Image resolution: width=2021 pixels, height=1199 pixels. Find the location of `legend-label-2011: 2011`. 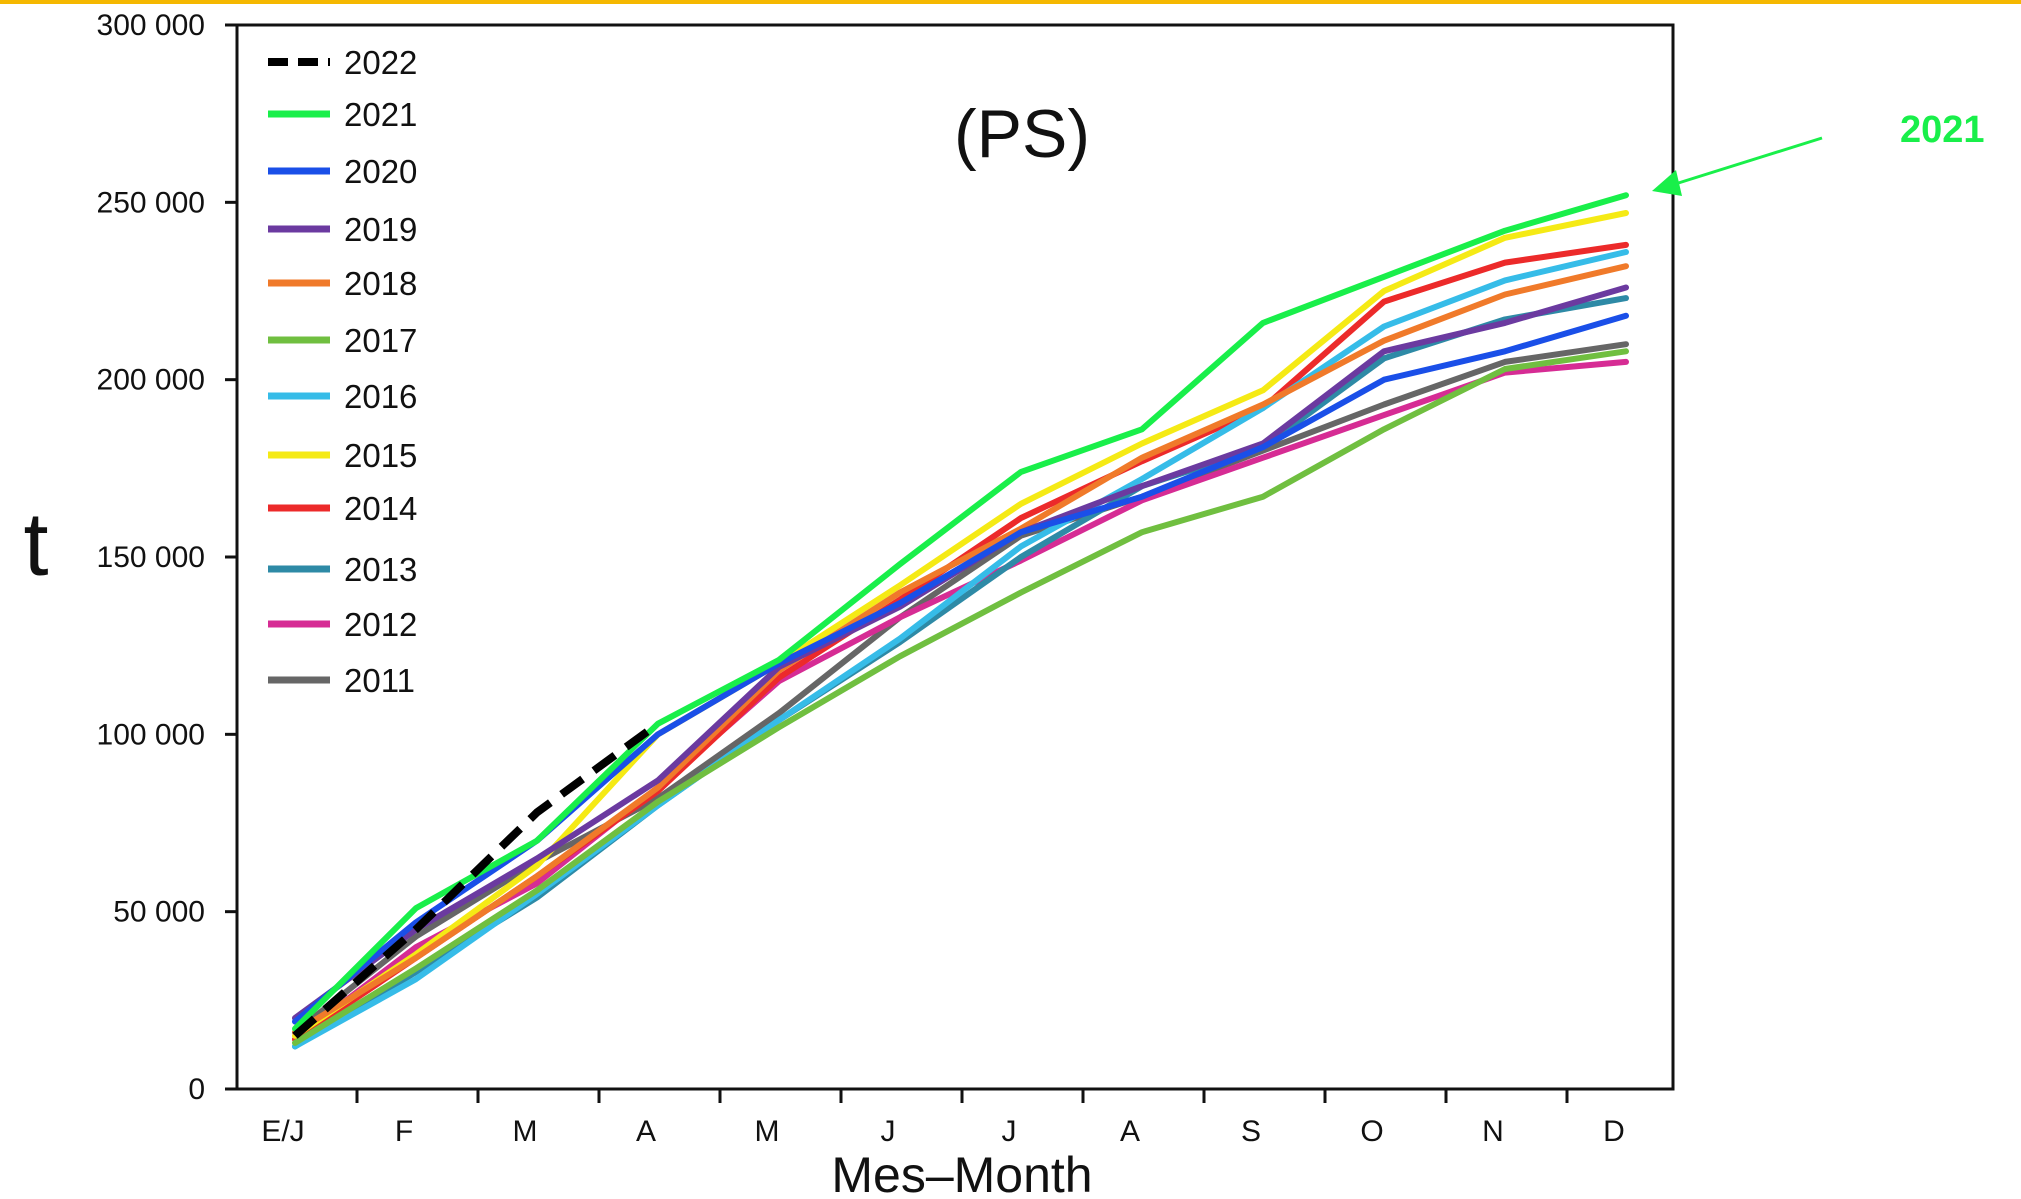

legend-label-2011: 2011 is located at coordinates (379, 680).